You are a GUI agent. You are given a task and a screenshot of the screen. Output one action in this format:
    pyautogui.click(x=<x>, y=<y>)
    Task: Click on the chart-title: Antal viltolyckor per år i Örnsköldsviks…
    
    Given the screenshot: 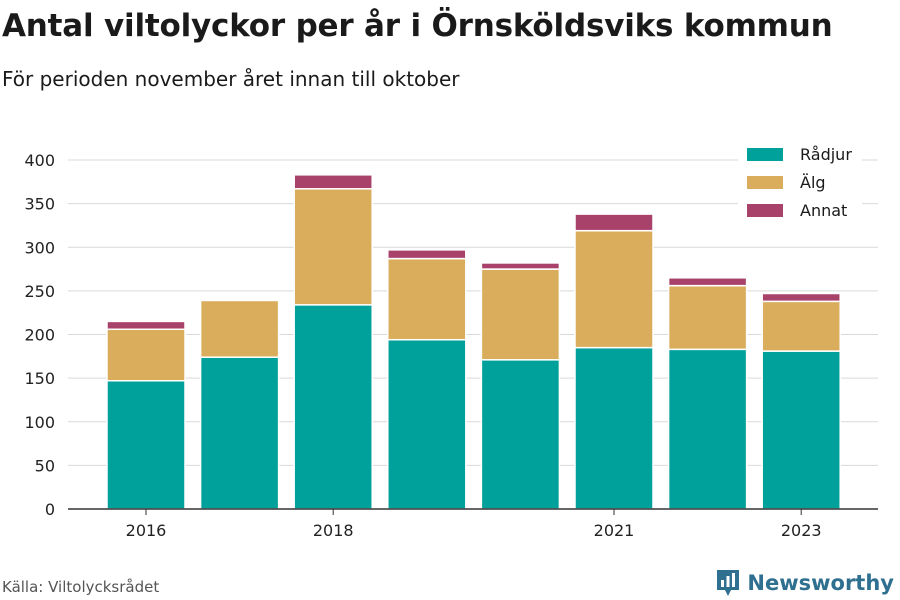 What is the action you would take?
    pyautogui.click(x=417, y=26)
    